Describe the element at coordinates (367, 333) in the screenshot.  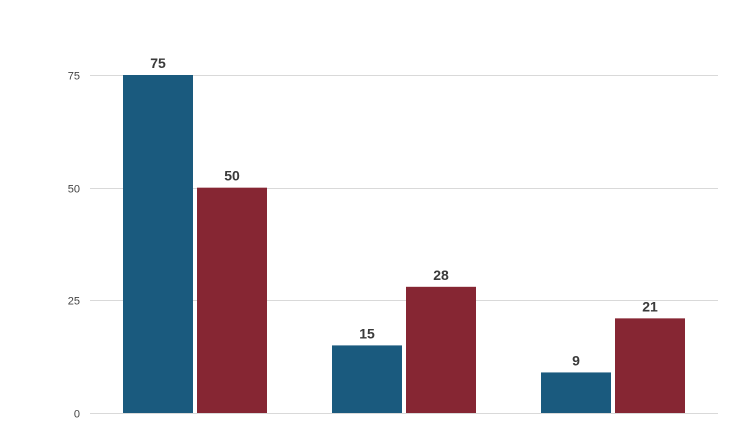
I see `data-label: 15` at that location.